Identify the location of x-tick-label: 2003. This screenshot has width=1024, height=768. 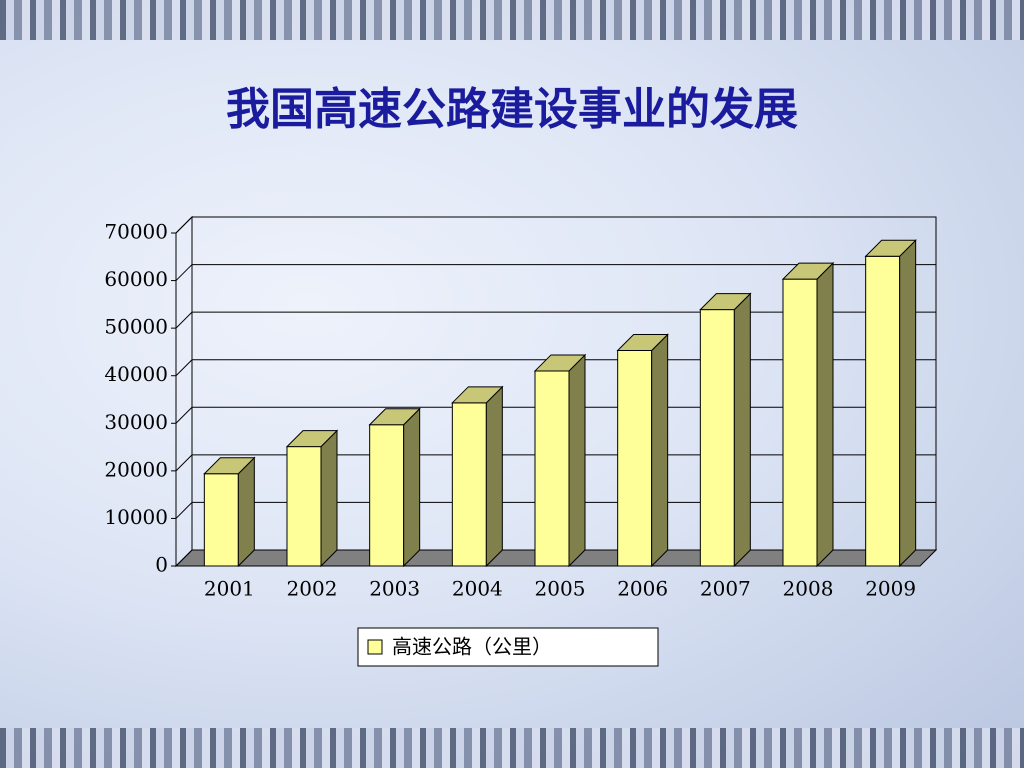
(394, 589).